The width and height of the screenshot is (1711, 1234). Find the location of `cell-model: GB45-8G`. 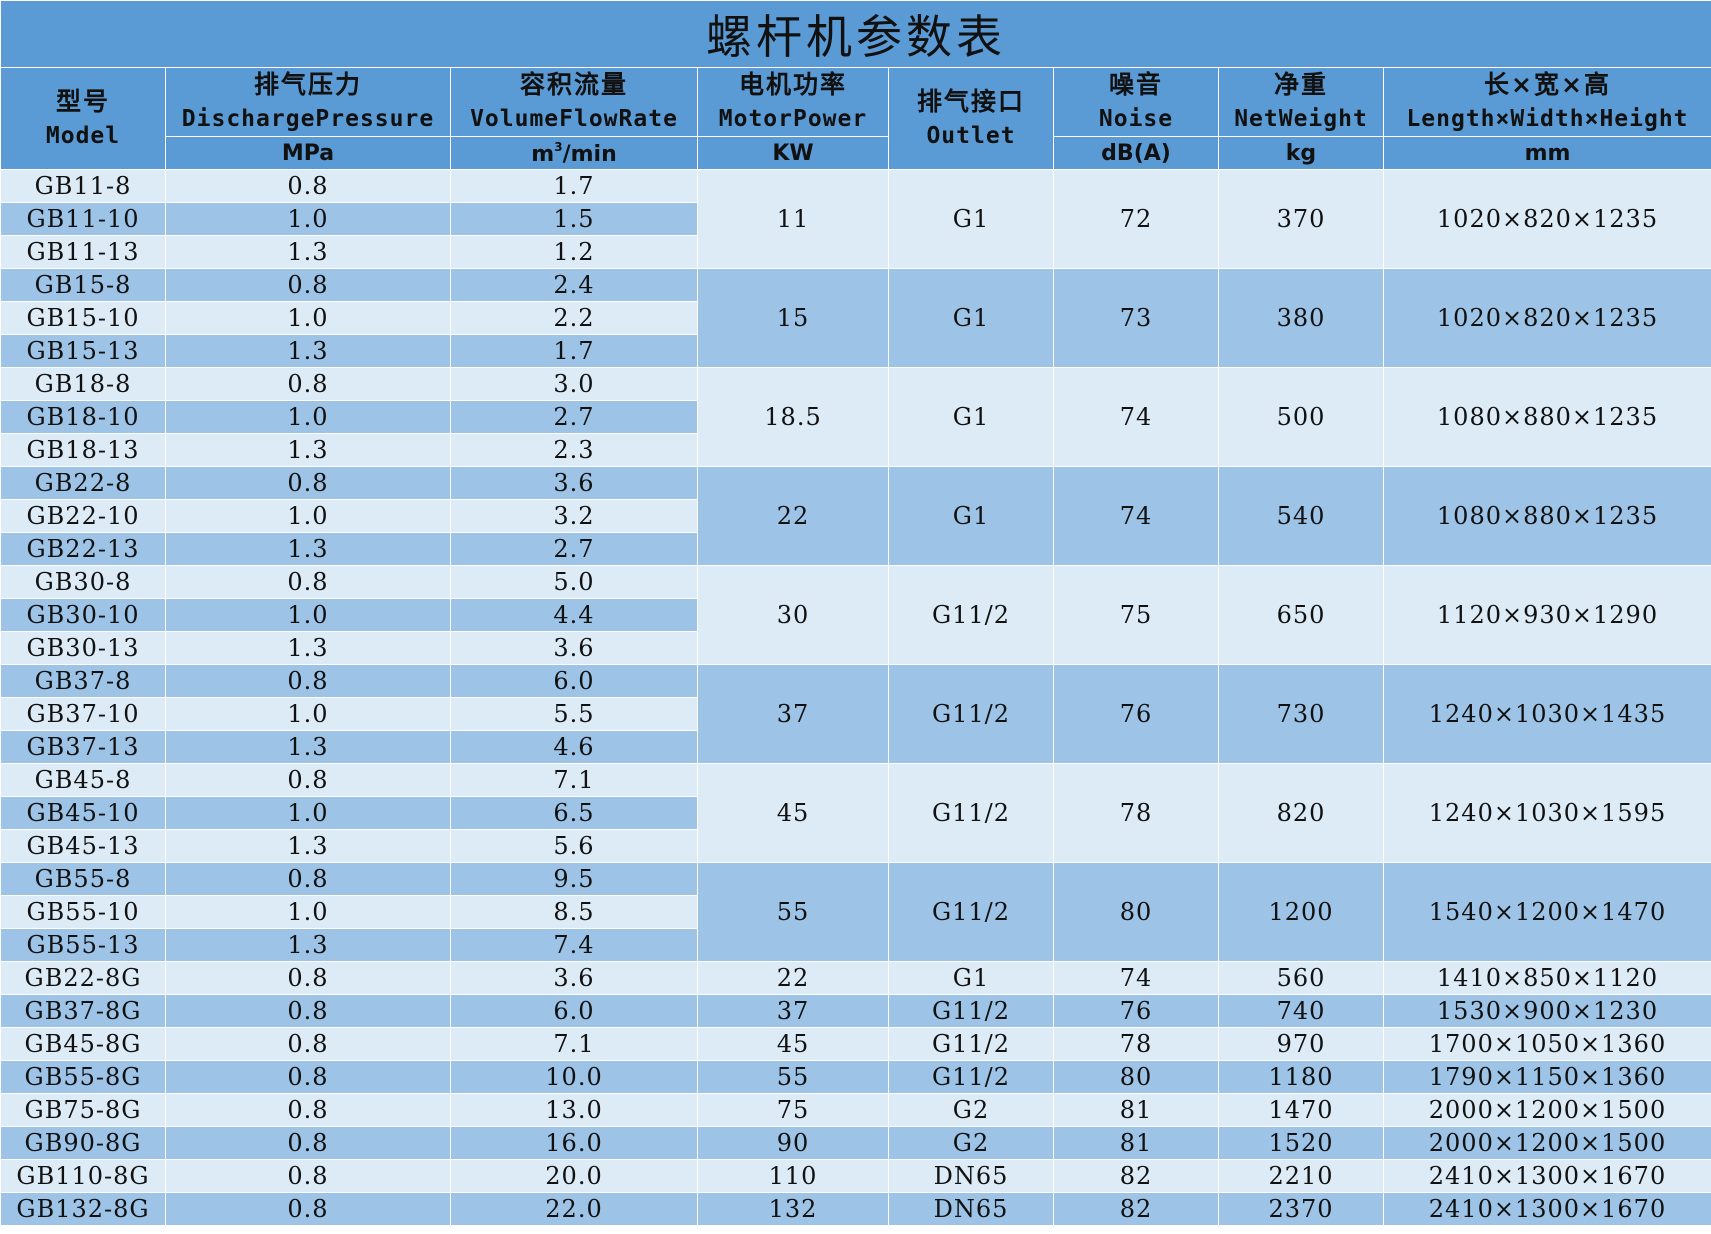

cell-model: GB45-8G is located at coordinates (83, 1044).